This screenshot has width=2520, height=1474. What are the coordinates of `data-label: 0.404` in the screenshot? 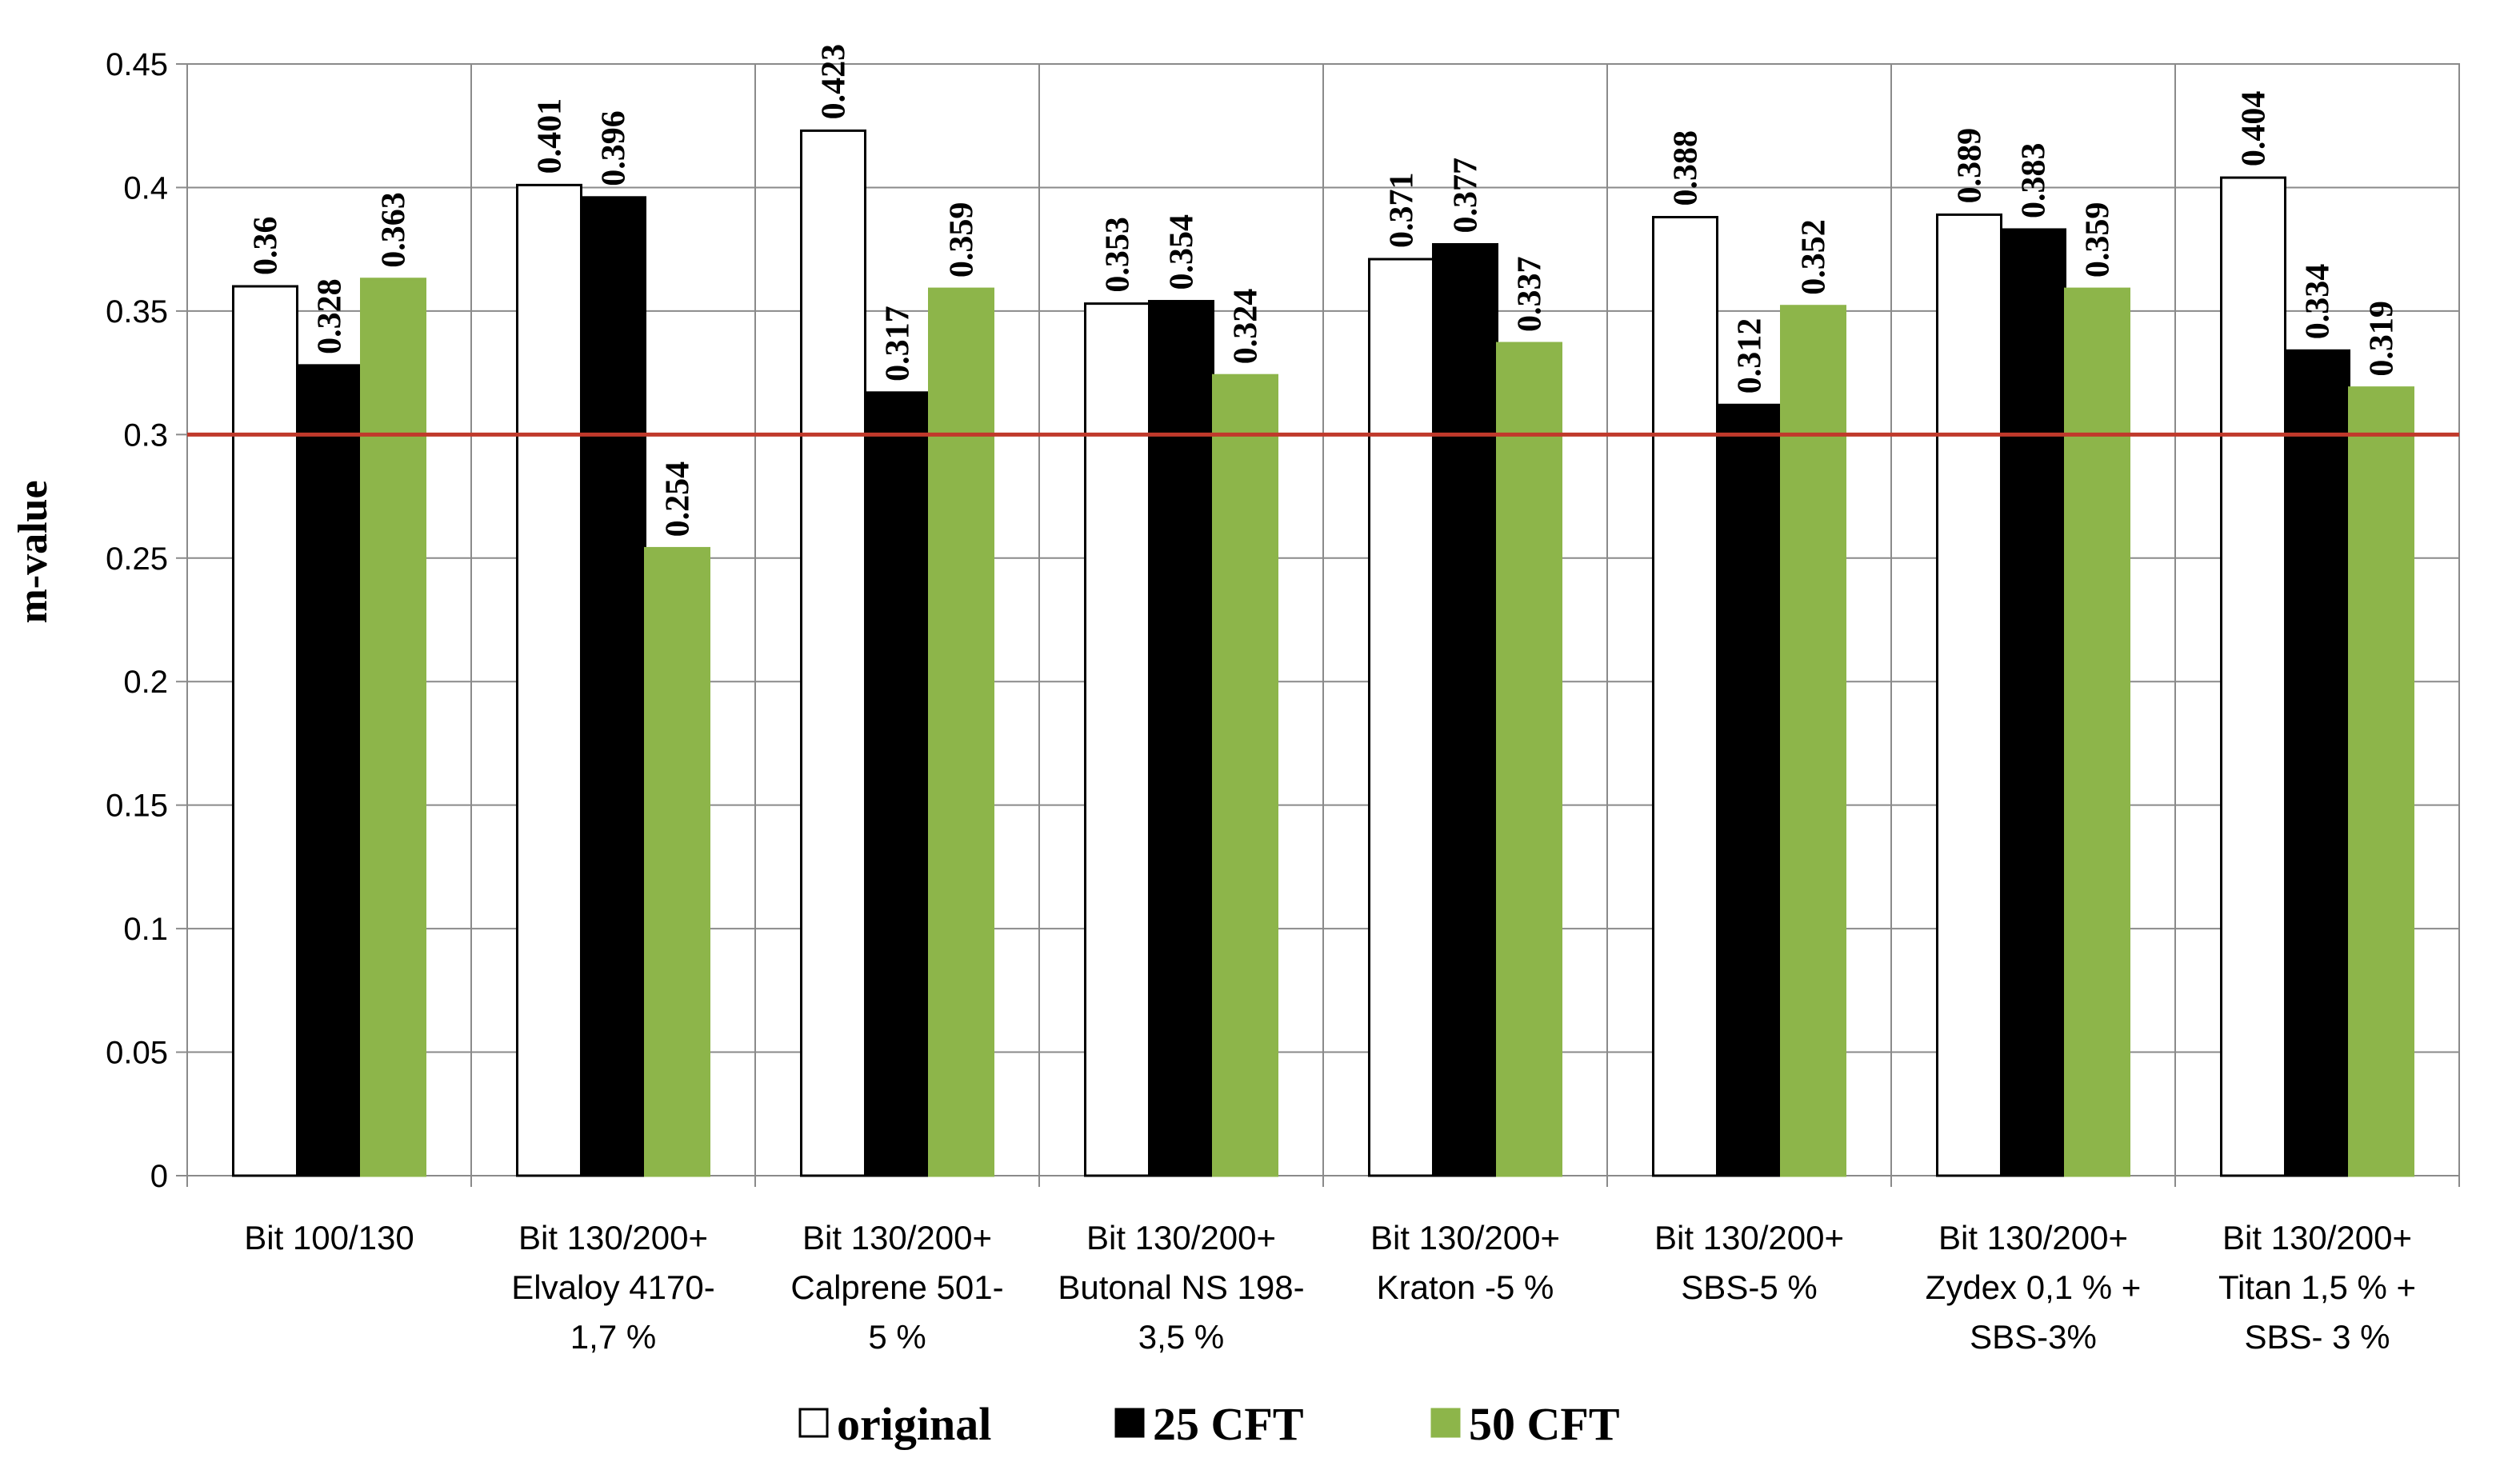 It's located at (2254, 129).